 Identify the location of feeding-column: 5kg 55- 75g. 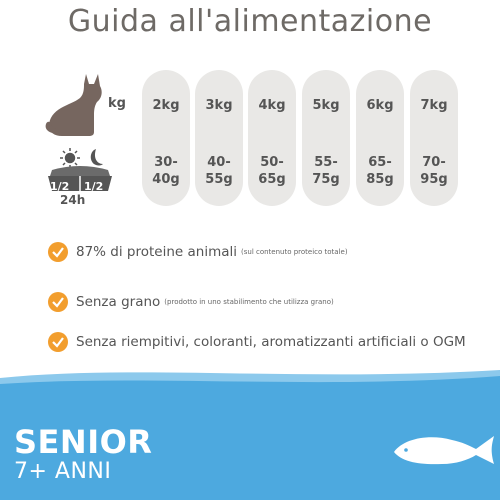
(326, 138).